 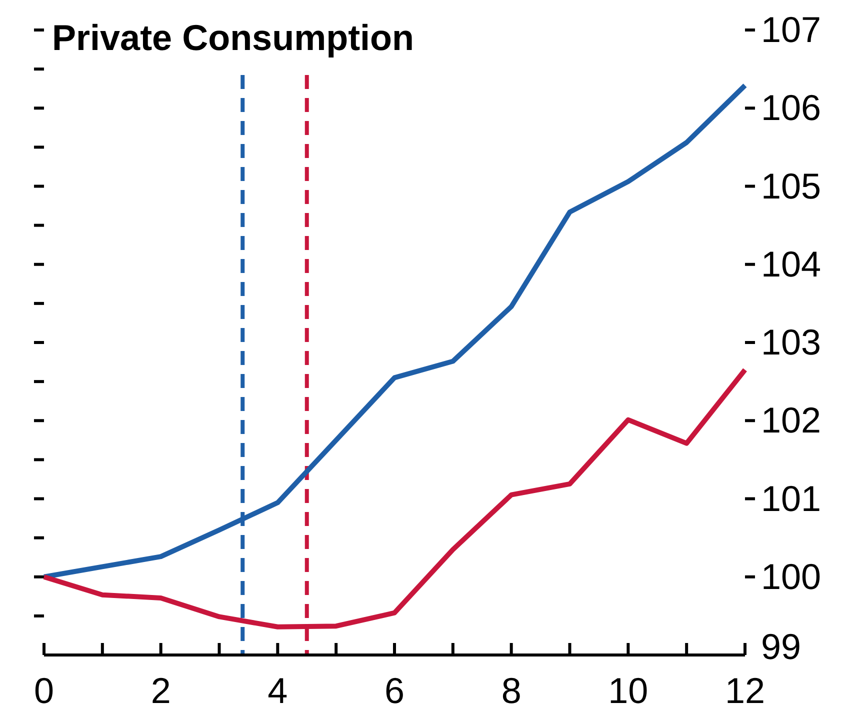 I want to click on x-tick-label: 10, so click(x=628, y=690).